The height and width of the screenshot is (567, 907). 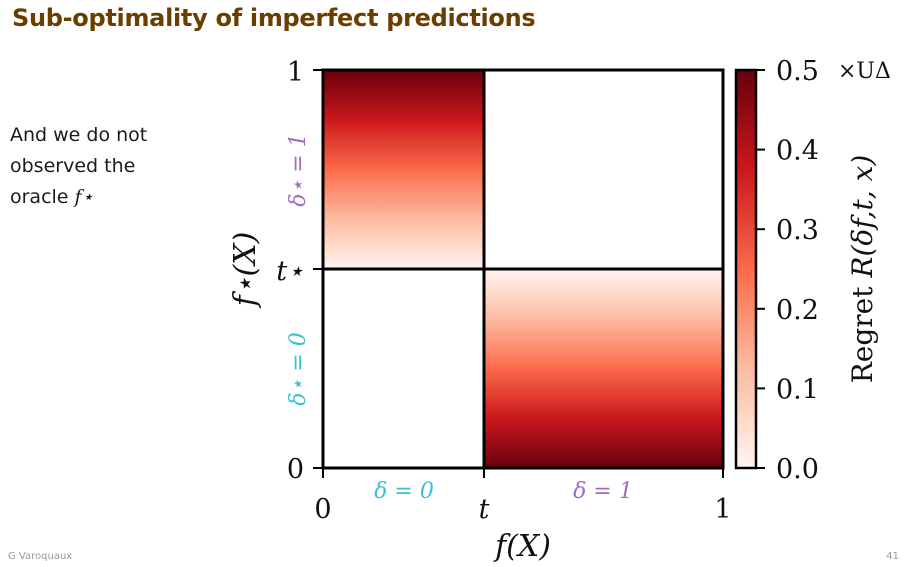 I want to click on colorbar-label-prefix: Regret, so click(x=862, y=331).